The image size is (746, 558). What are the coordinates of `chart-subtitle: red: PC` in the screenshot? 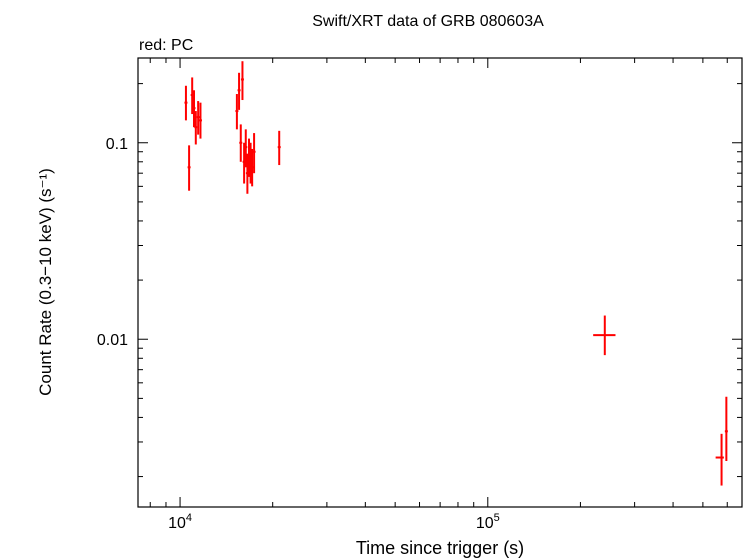 It's located at (166, 45).